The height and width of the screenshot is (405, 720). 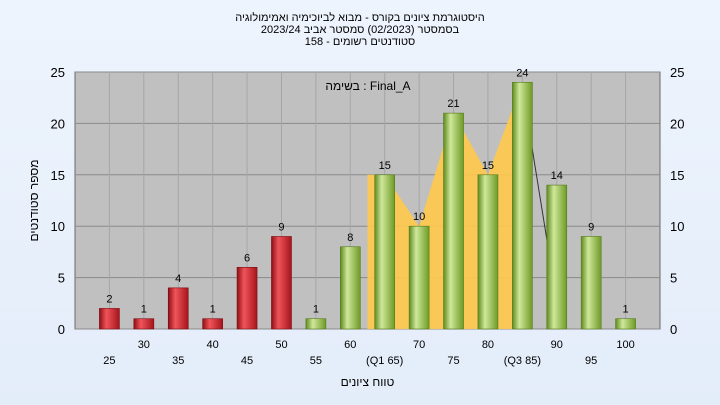 What do you see at coordinates (677, 226) in the screenshot?
I see `y-tick-label-right: 10` at bounding box center [677, 226].